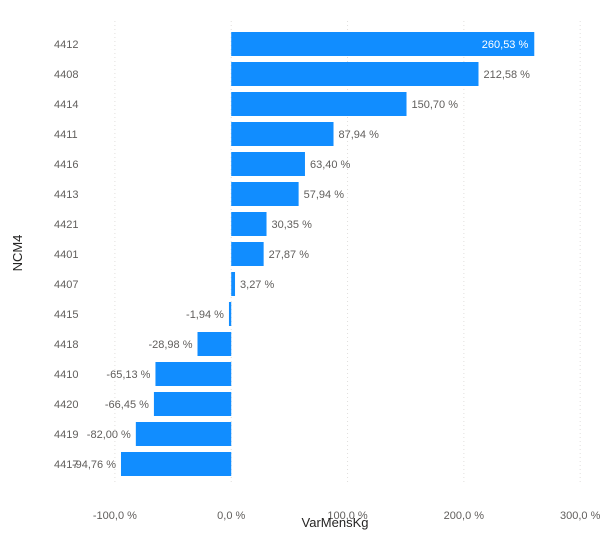 The width and height of the screenshot is (615, 540). Describe the element at coordinates (580, 516) in the screenshot. I see `x-tick-label: 300,0 %` at that location.